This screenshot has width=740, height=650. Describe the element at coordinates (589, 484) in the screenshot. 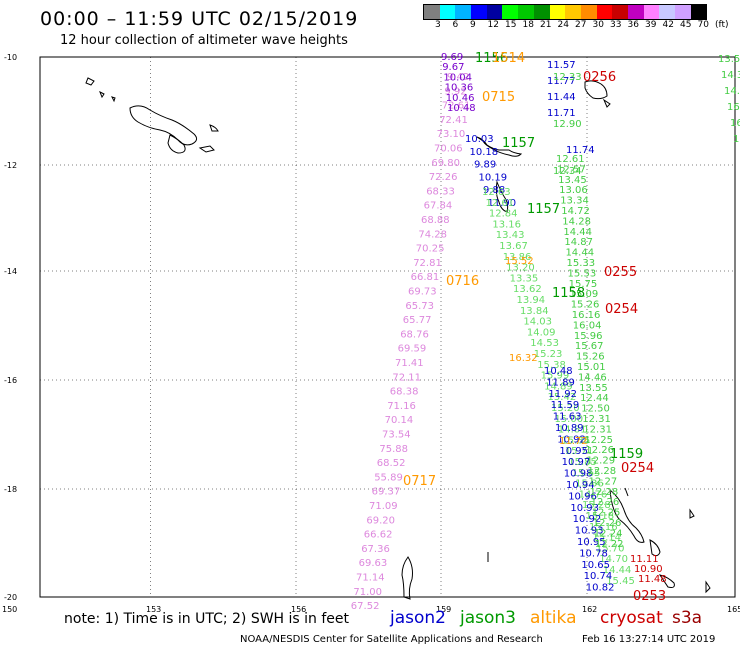

I see `track-green2-value-27: 15.36` at that location.